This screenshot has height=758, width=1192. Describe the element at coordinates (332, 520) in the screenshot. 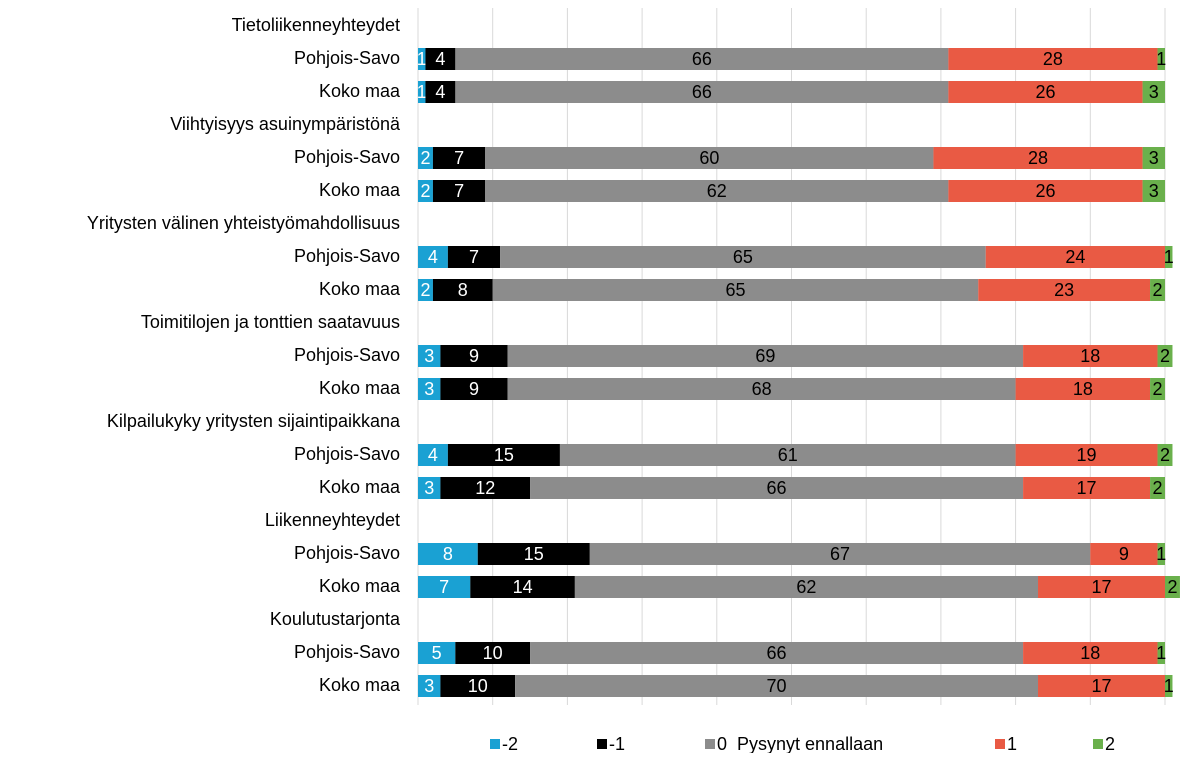

I see `y-tick-label: Liikenneyhteydet` at that location.